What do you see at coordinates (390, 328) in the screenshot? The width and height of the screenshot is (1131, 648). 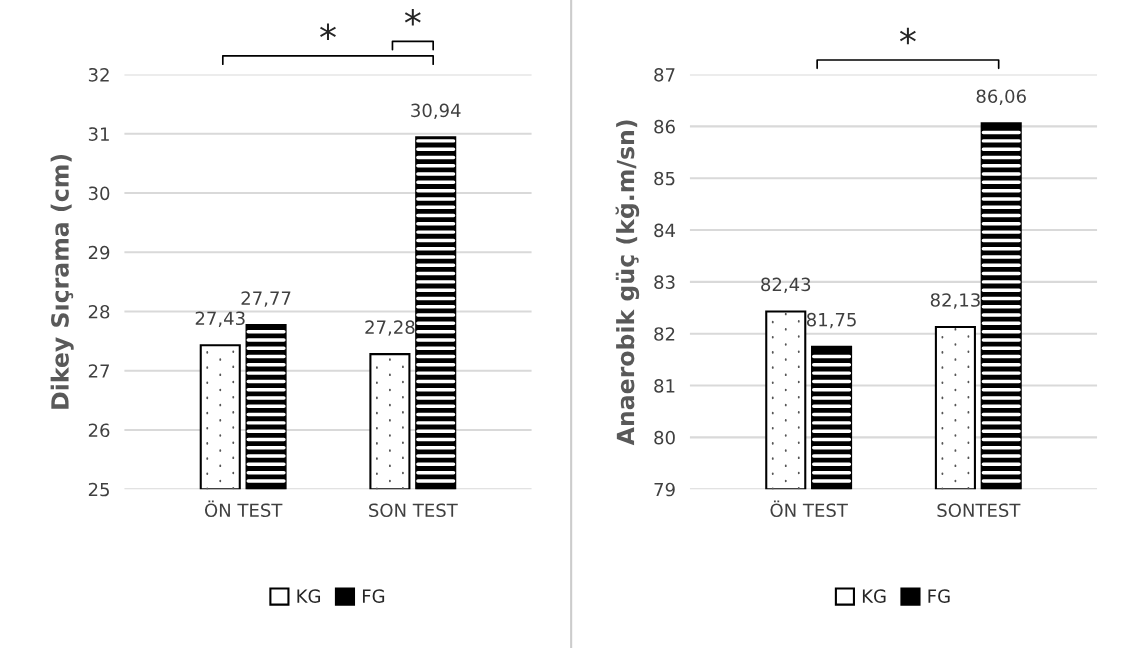 I see `data-label: 27,28` at bounding box center [390, 328].